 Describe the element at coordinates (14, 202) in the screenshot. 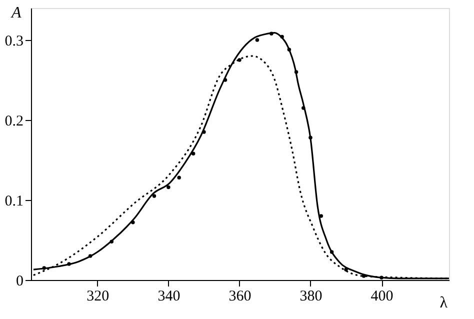

I see `y-tick-label: 0.1` at that location.